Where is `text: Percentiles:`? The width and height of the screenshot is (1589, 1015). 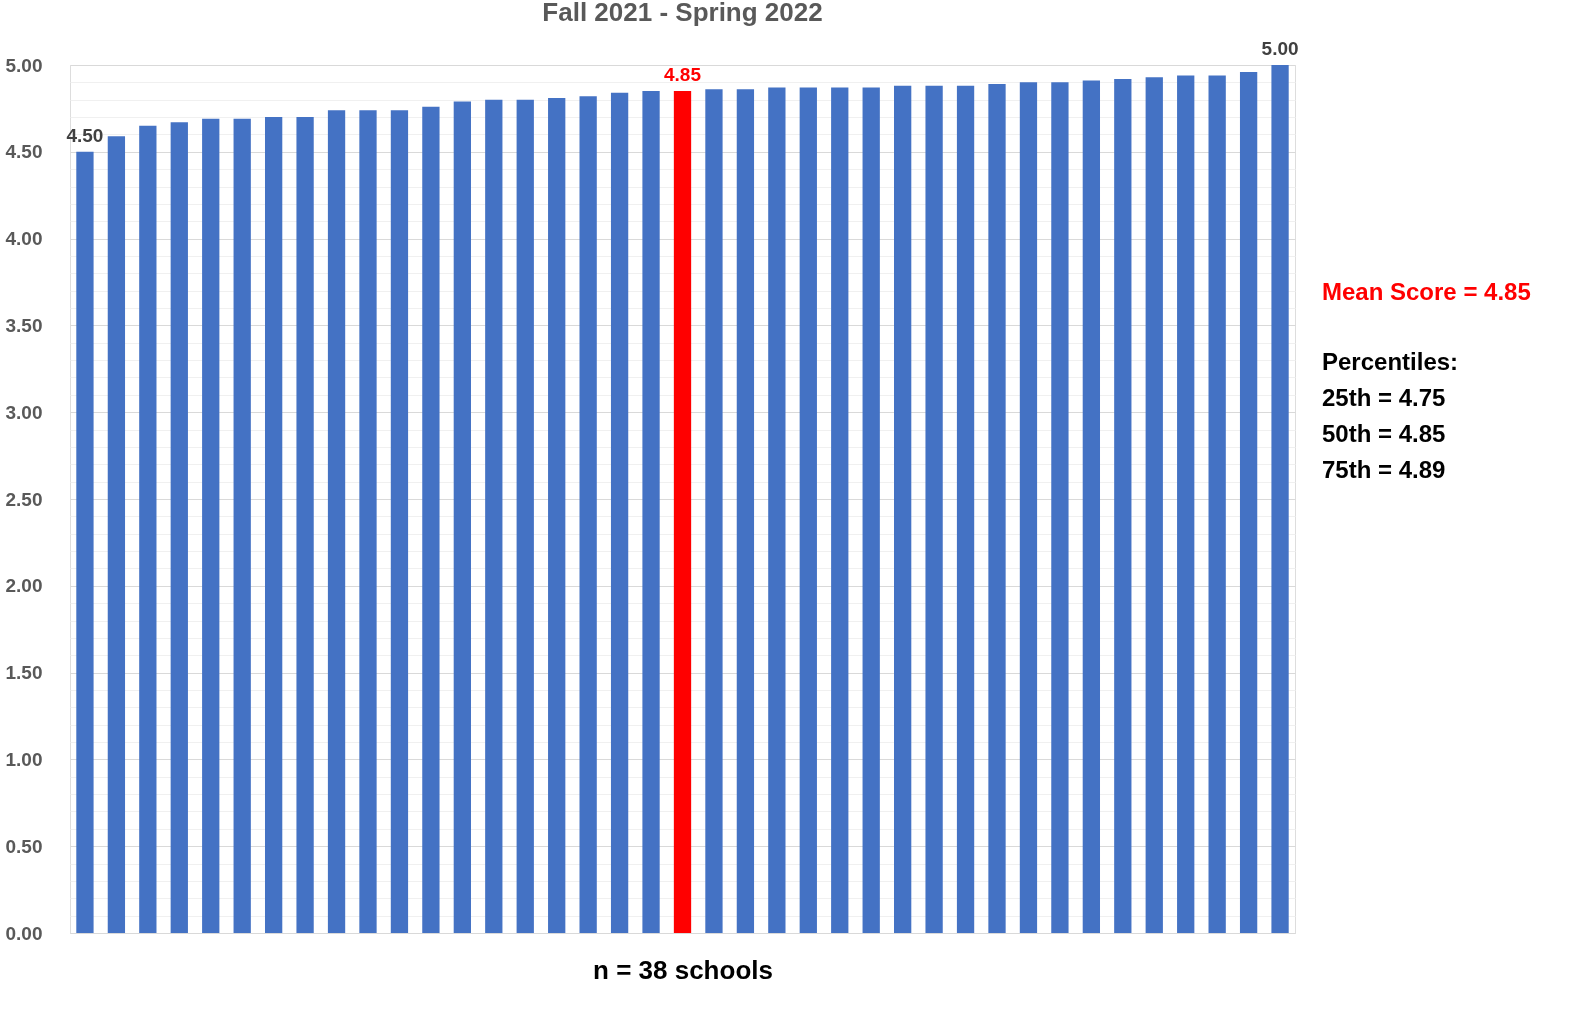 text: Percentiles: is located at coordinates (1390, 361).